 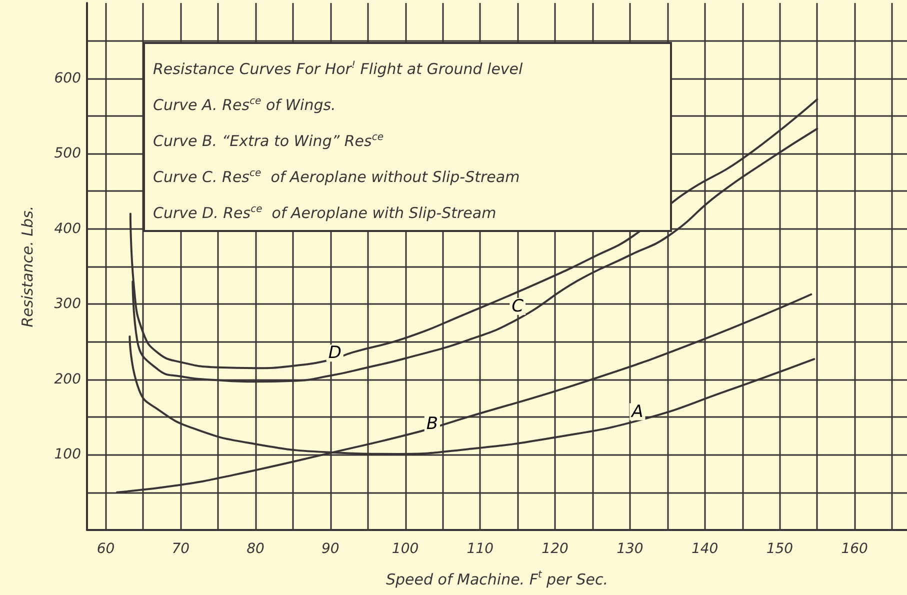 I want to click on annotation: A, so click(x=637, y=412).